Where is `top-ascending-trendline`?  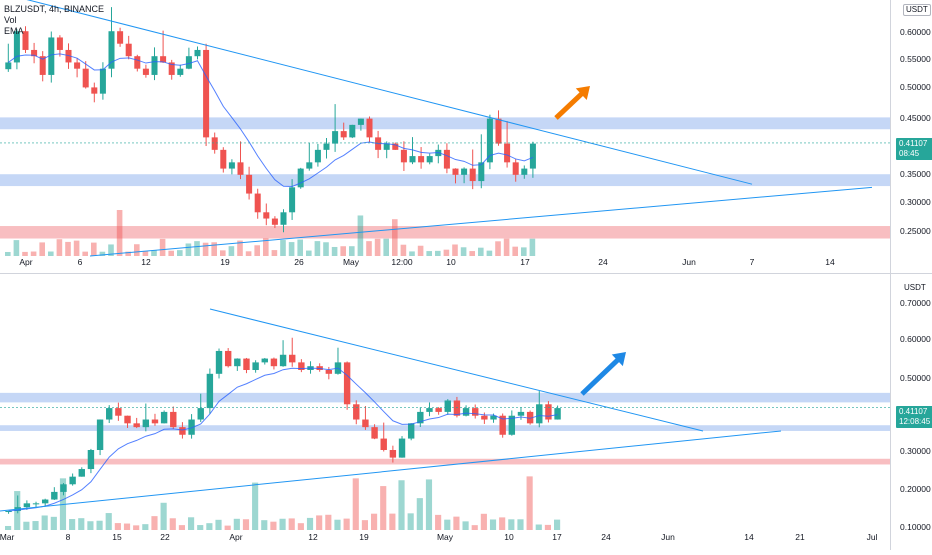 top-ascending-trendline is located at coordinates (481, 221).